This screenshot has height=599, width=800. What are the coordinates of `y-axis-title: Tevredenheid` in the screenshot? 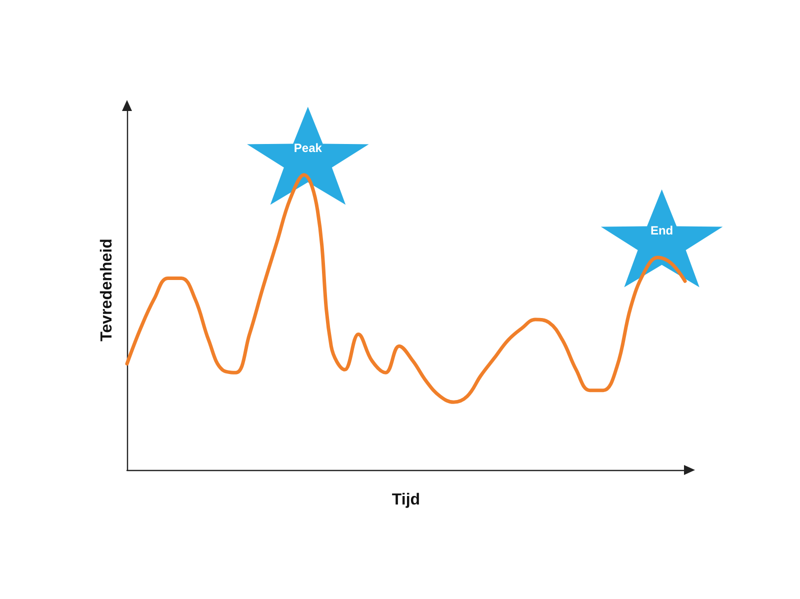 It's located at (107, 290).